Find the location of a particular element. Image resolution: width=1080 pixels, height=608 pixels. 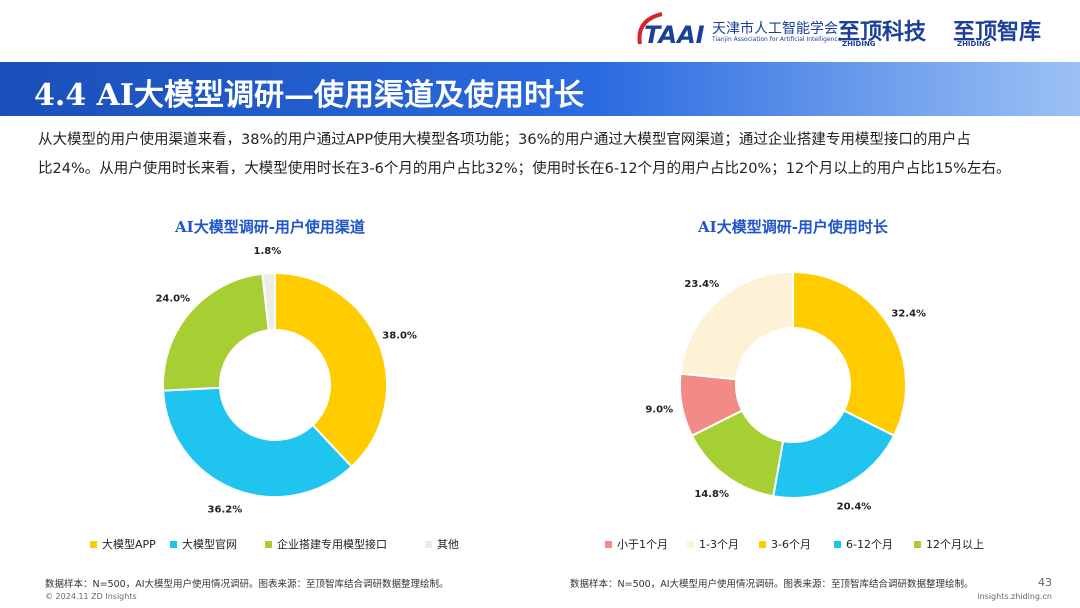

value-label: 14.8% is located at coordinates (711, 494).